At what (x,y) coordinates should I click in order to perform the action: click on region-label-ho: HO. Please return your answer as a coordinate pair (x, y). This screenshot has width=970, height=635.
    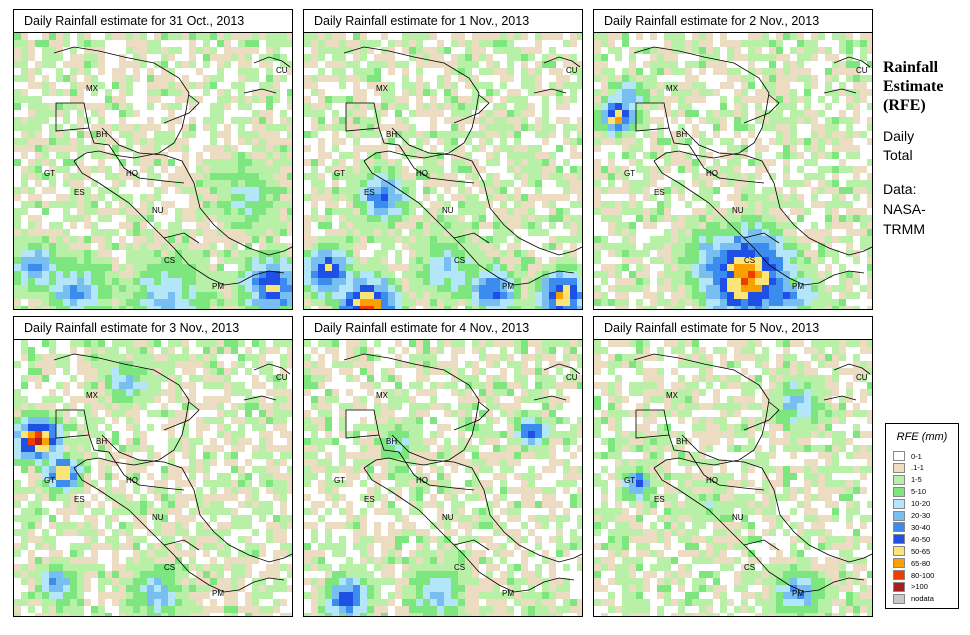
    Looking at the image, I should click on (712, 173).